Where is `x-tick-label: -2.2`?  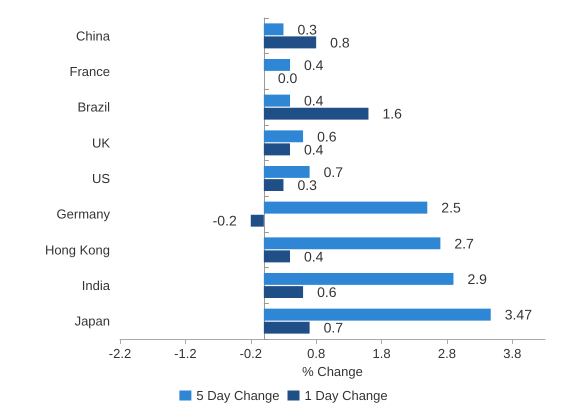
x-tick-label: -2.2 is located at coordinates (120, 353).